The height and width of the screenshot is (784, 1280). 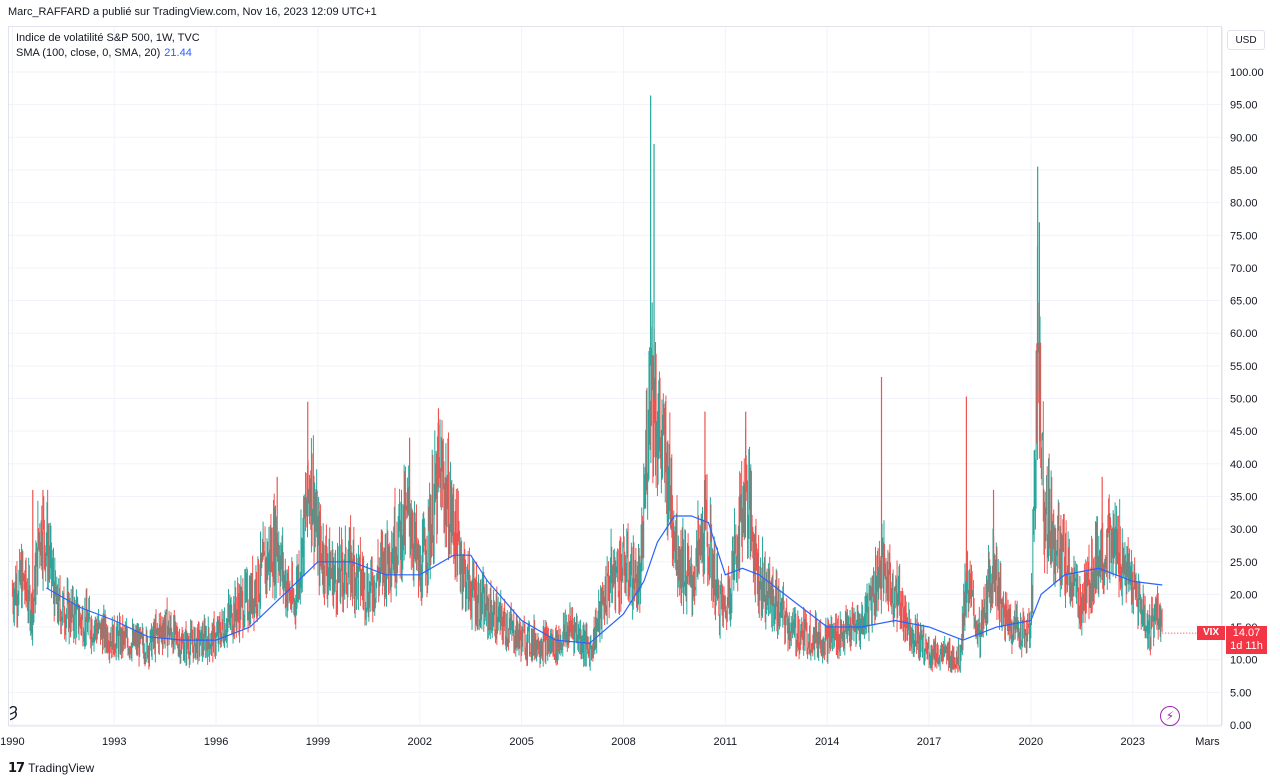 What do you see at coordinates (1246, 40) in the screenshot?
I see `currency-button: USD` at bounding box center [1246, 40].